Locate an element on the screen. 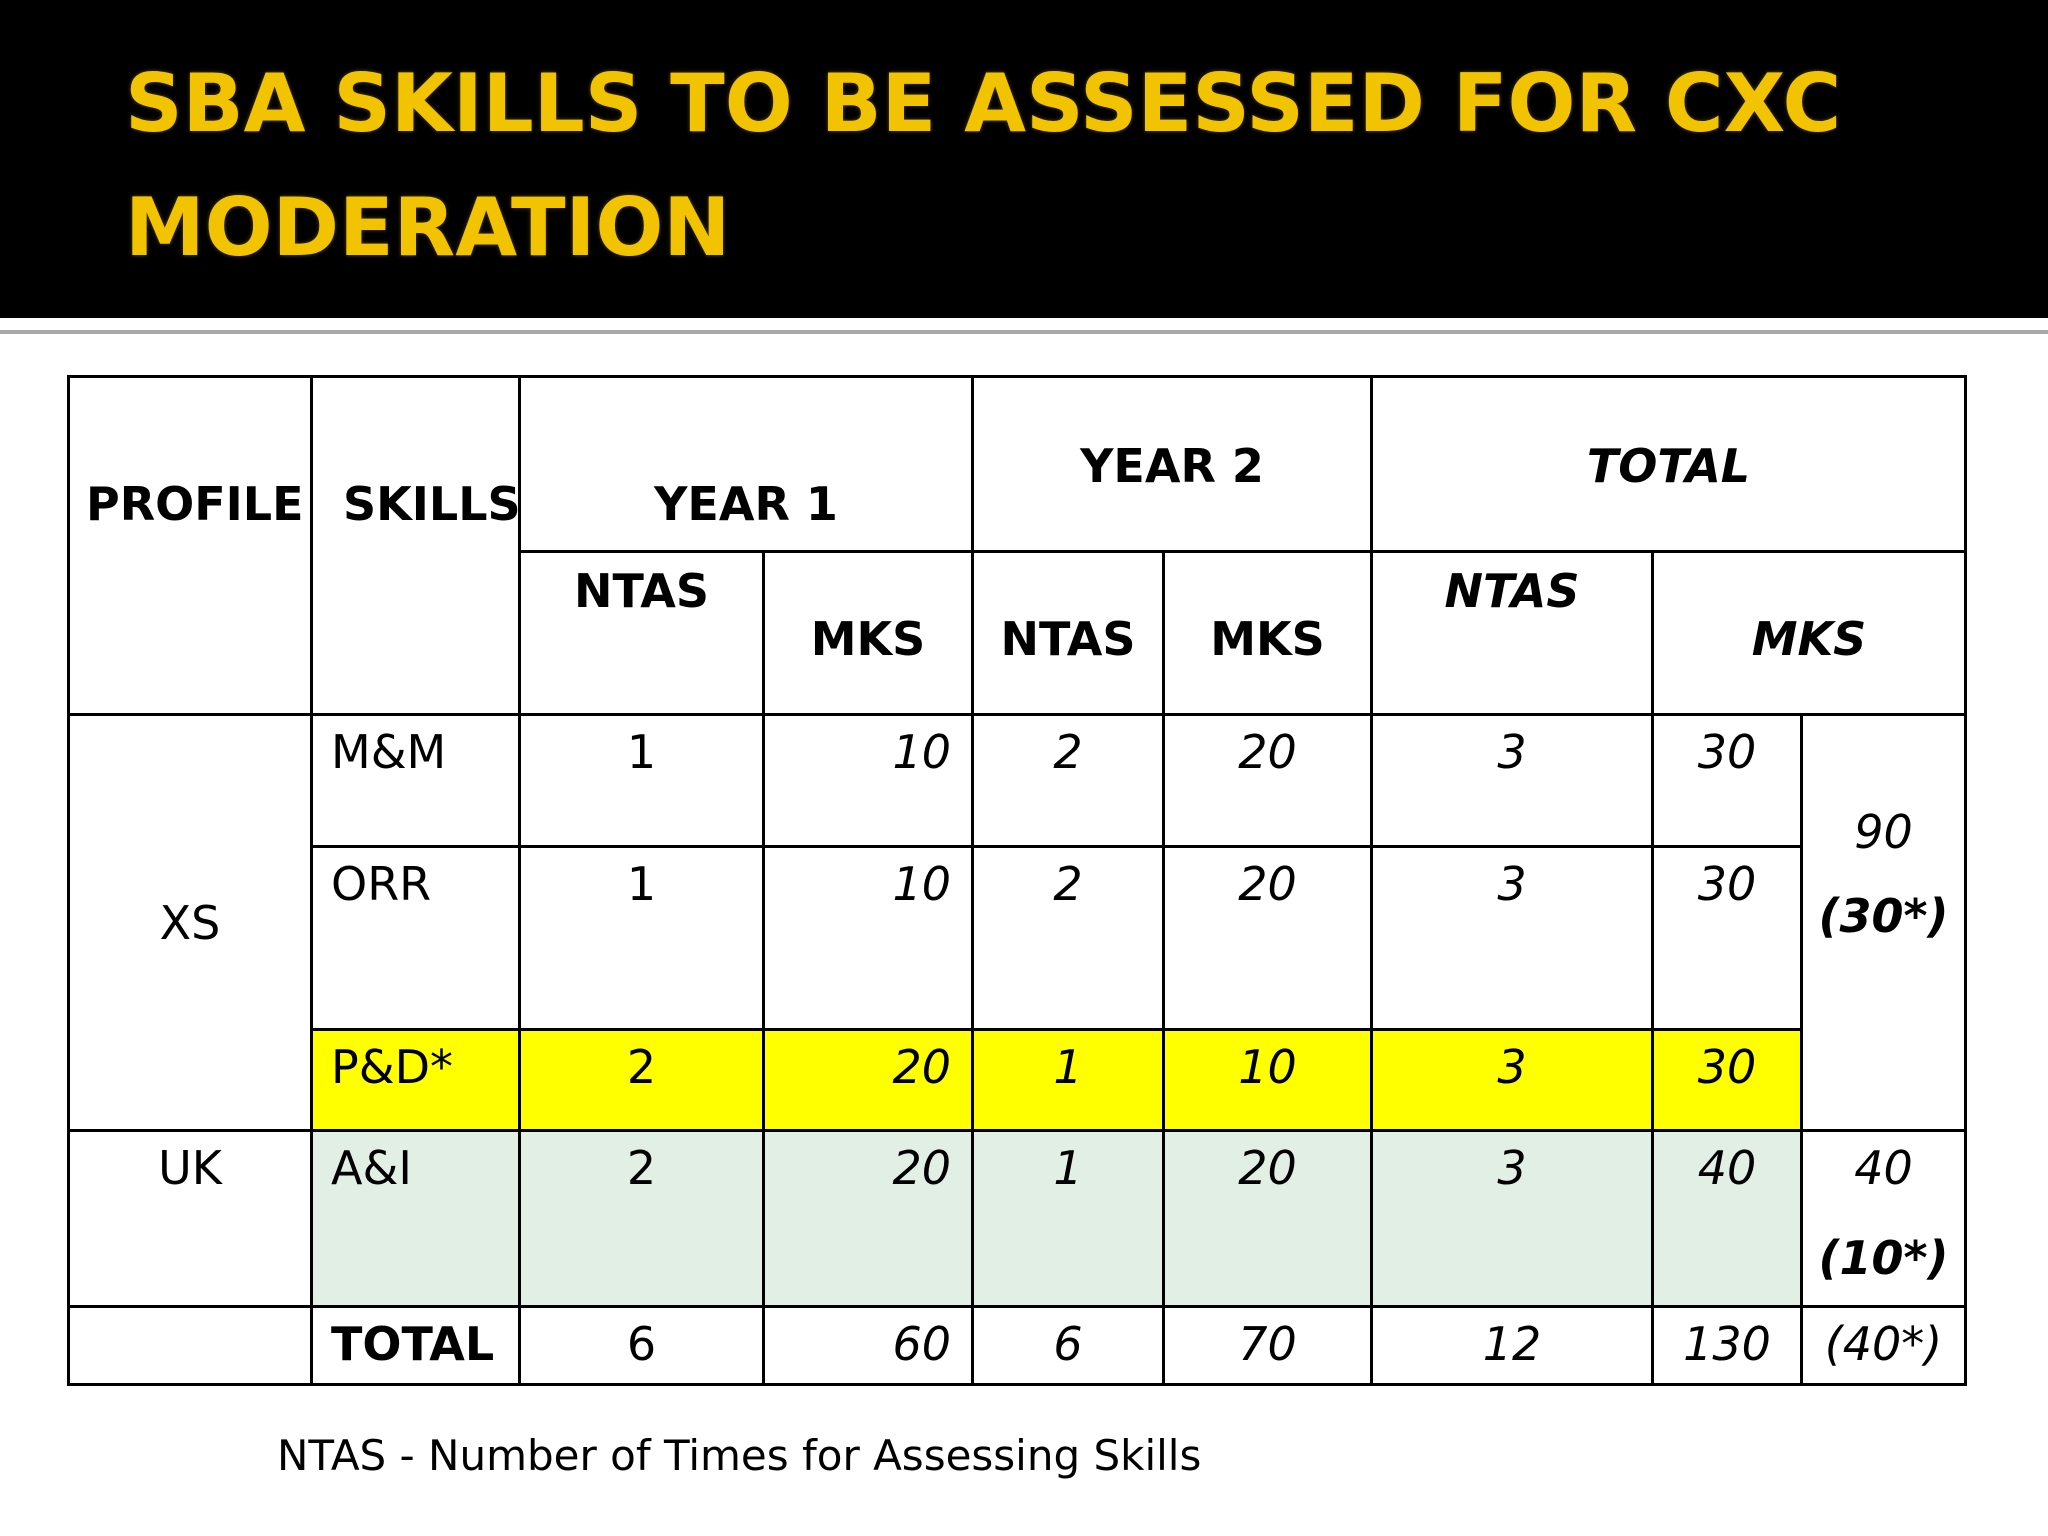 The height and width of the screenshot is (1536, 2048). profile-uk: UK is located at coordinates (190, 1218).